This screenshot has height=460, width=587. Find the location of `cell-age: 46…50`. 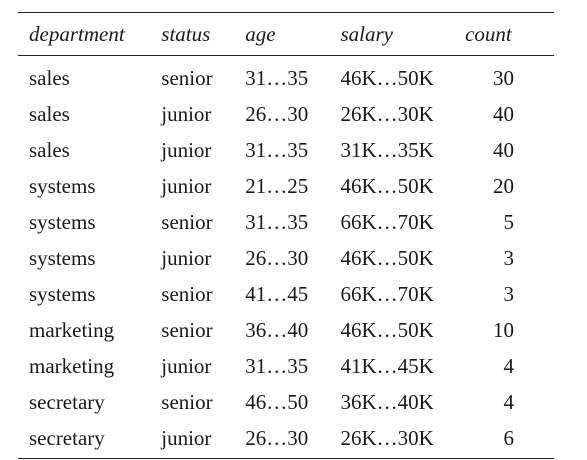

cell-age: 46…50 is located at coordinates (277, 401).